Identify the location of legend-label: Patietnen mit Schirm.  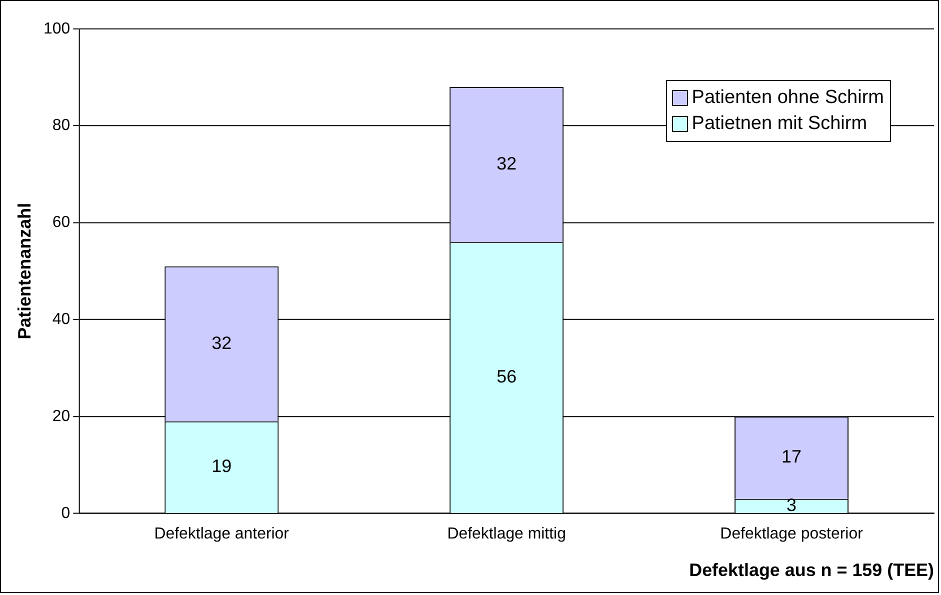
(780, 124).